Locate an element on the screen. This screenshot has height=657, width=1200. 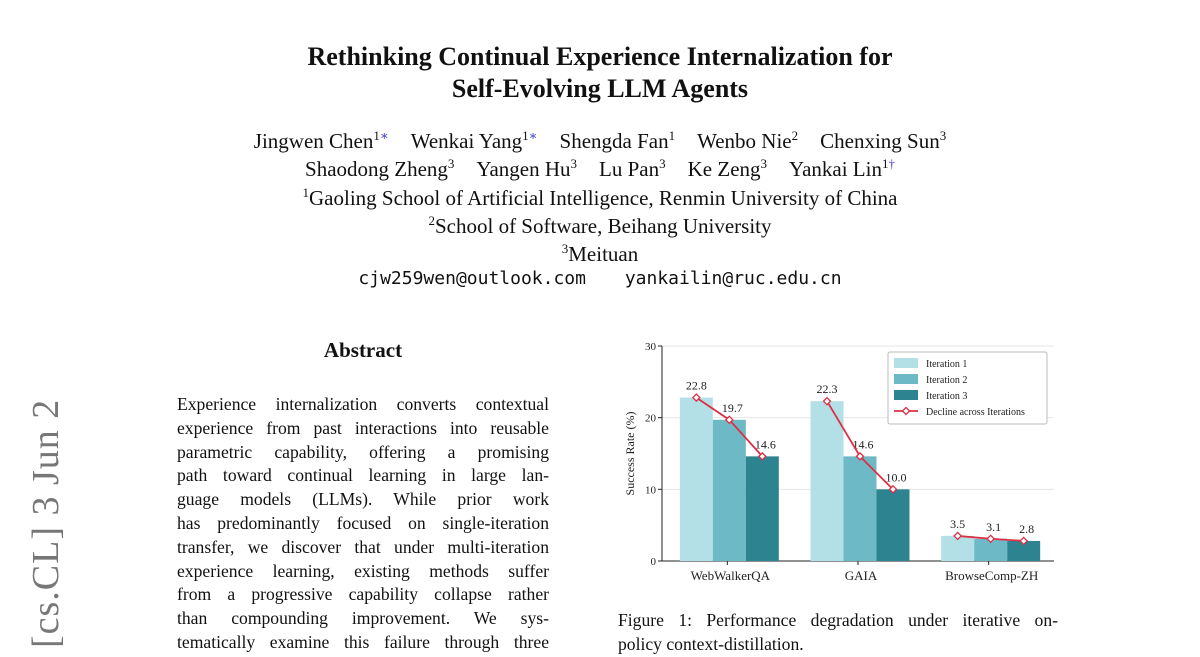
author-name: Yangen Hu is located at coordinates (523, 169).